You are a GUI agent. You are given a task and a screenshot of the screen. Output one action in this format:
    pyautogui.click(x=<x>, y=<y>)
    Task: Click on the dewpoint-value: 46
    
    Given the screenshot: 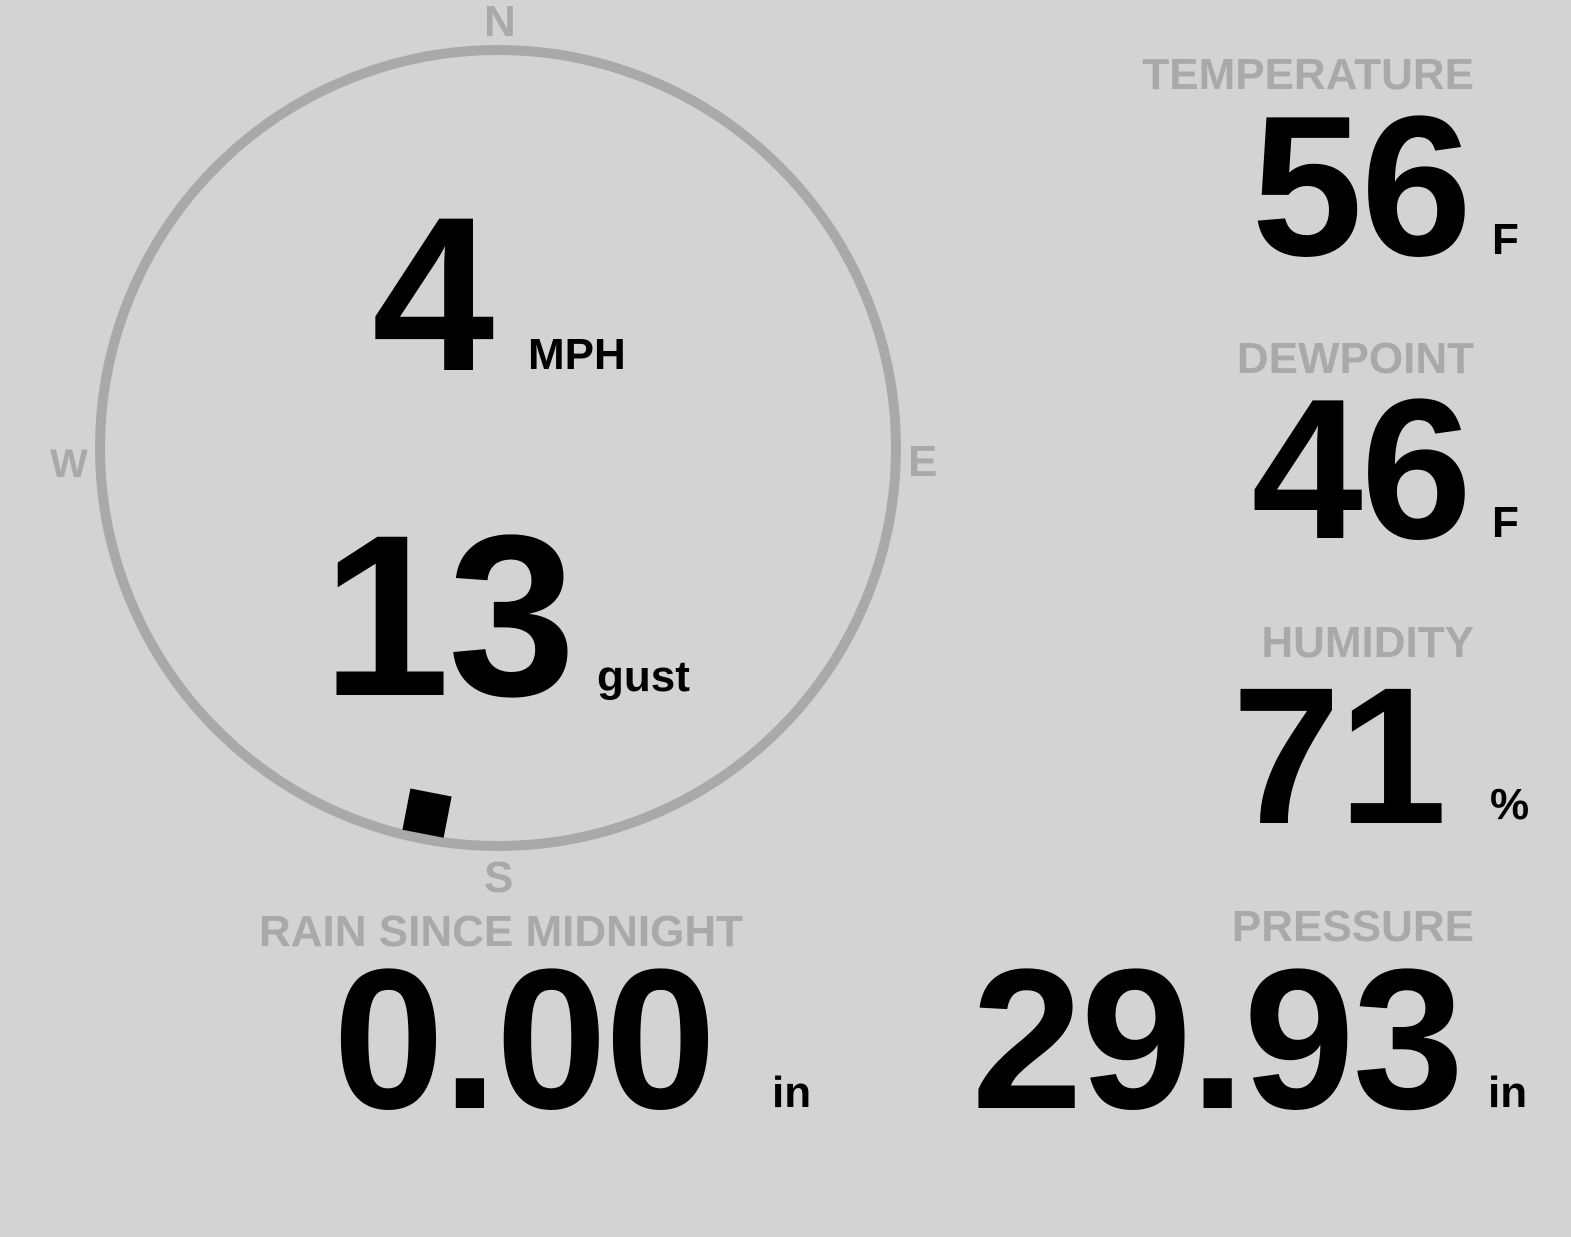 What is the action you would take?
    pyautogui.click(x=1361, y=469)
    